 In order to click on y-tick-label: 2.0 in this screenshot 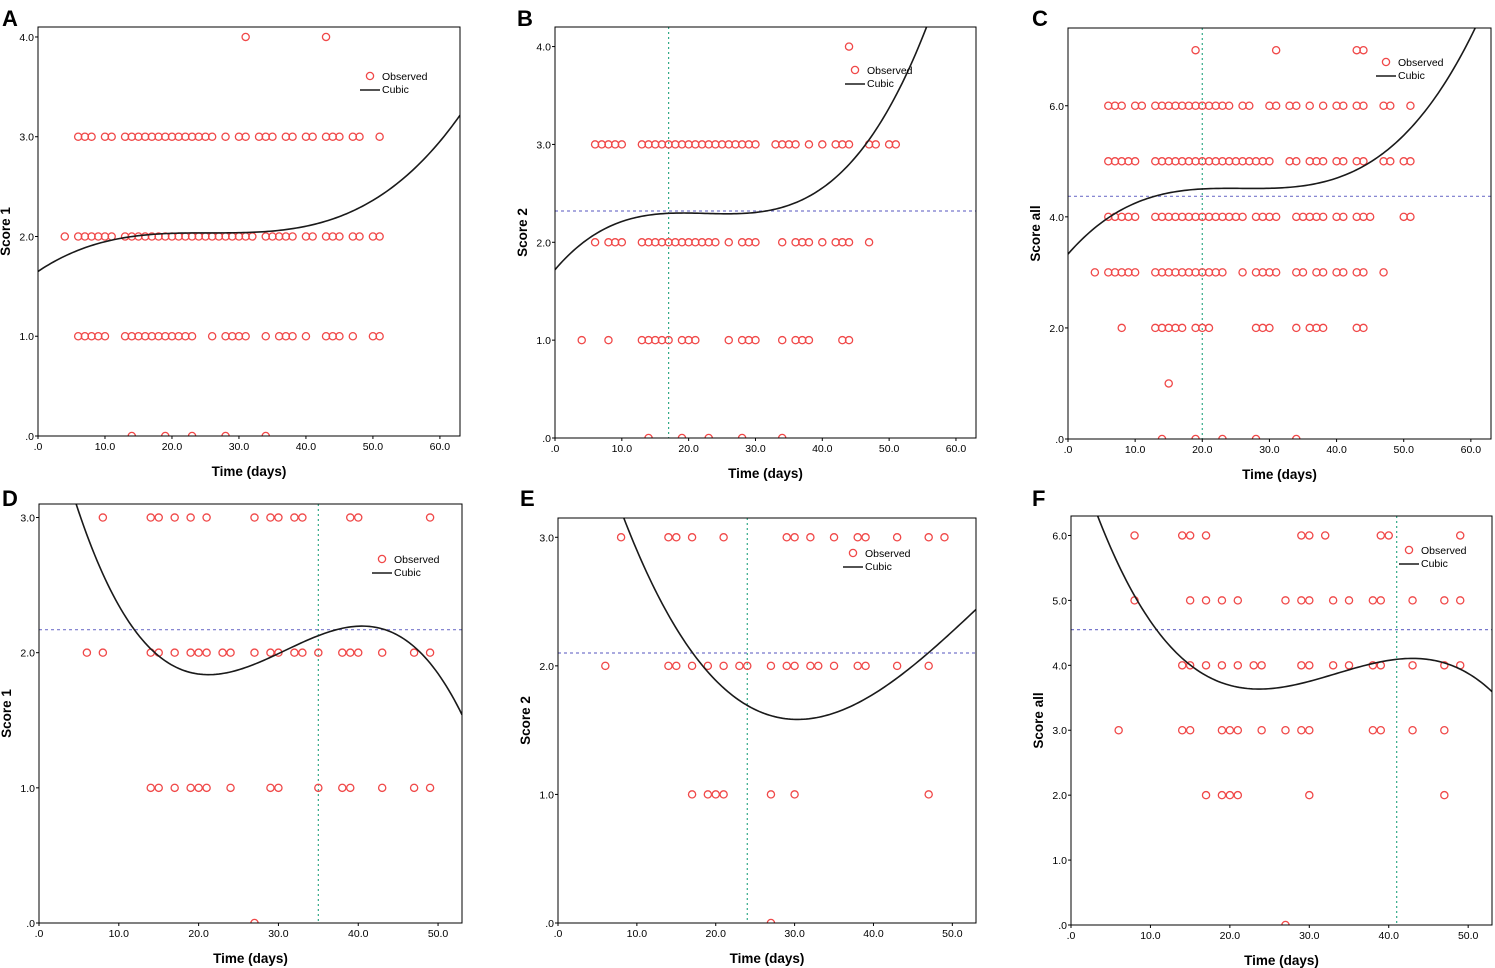, I will do `click(1056, 329)`.